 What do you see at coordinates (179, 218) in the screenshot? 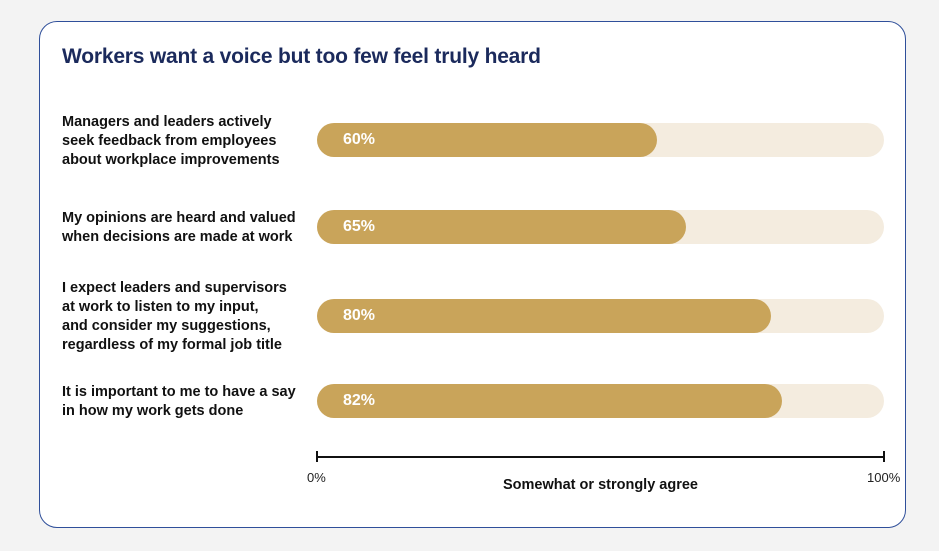
I see `category-label-line: My opinions are heard and valued` at bounding box center [179, 218].